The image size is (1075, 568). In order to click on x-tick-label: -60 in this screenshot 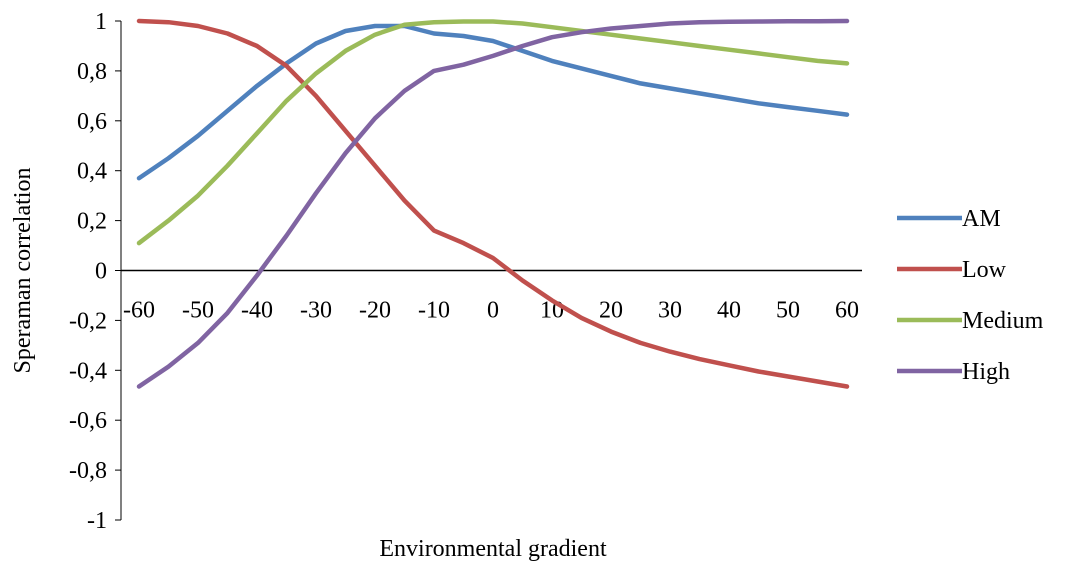, I will do `click(139, 311)`.